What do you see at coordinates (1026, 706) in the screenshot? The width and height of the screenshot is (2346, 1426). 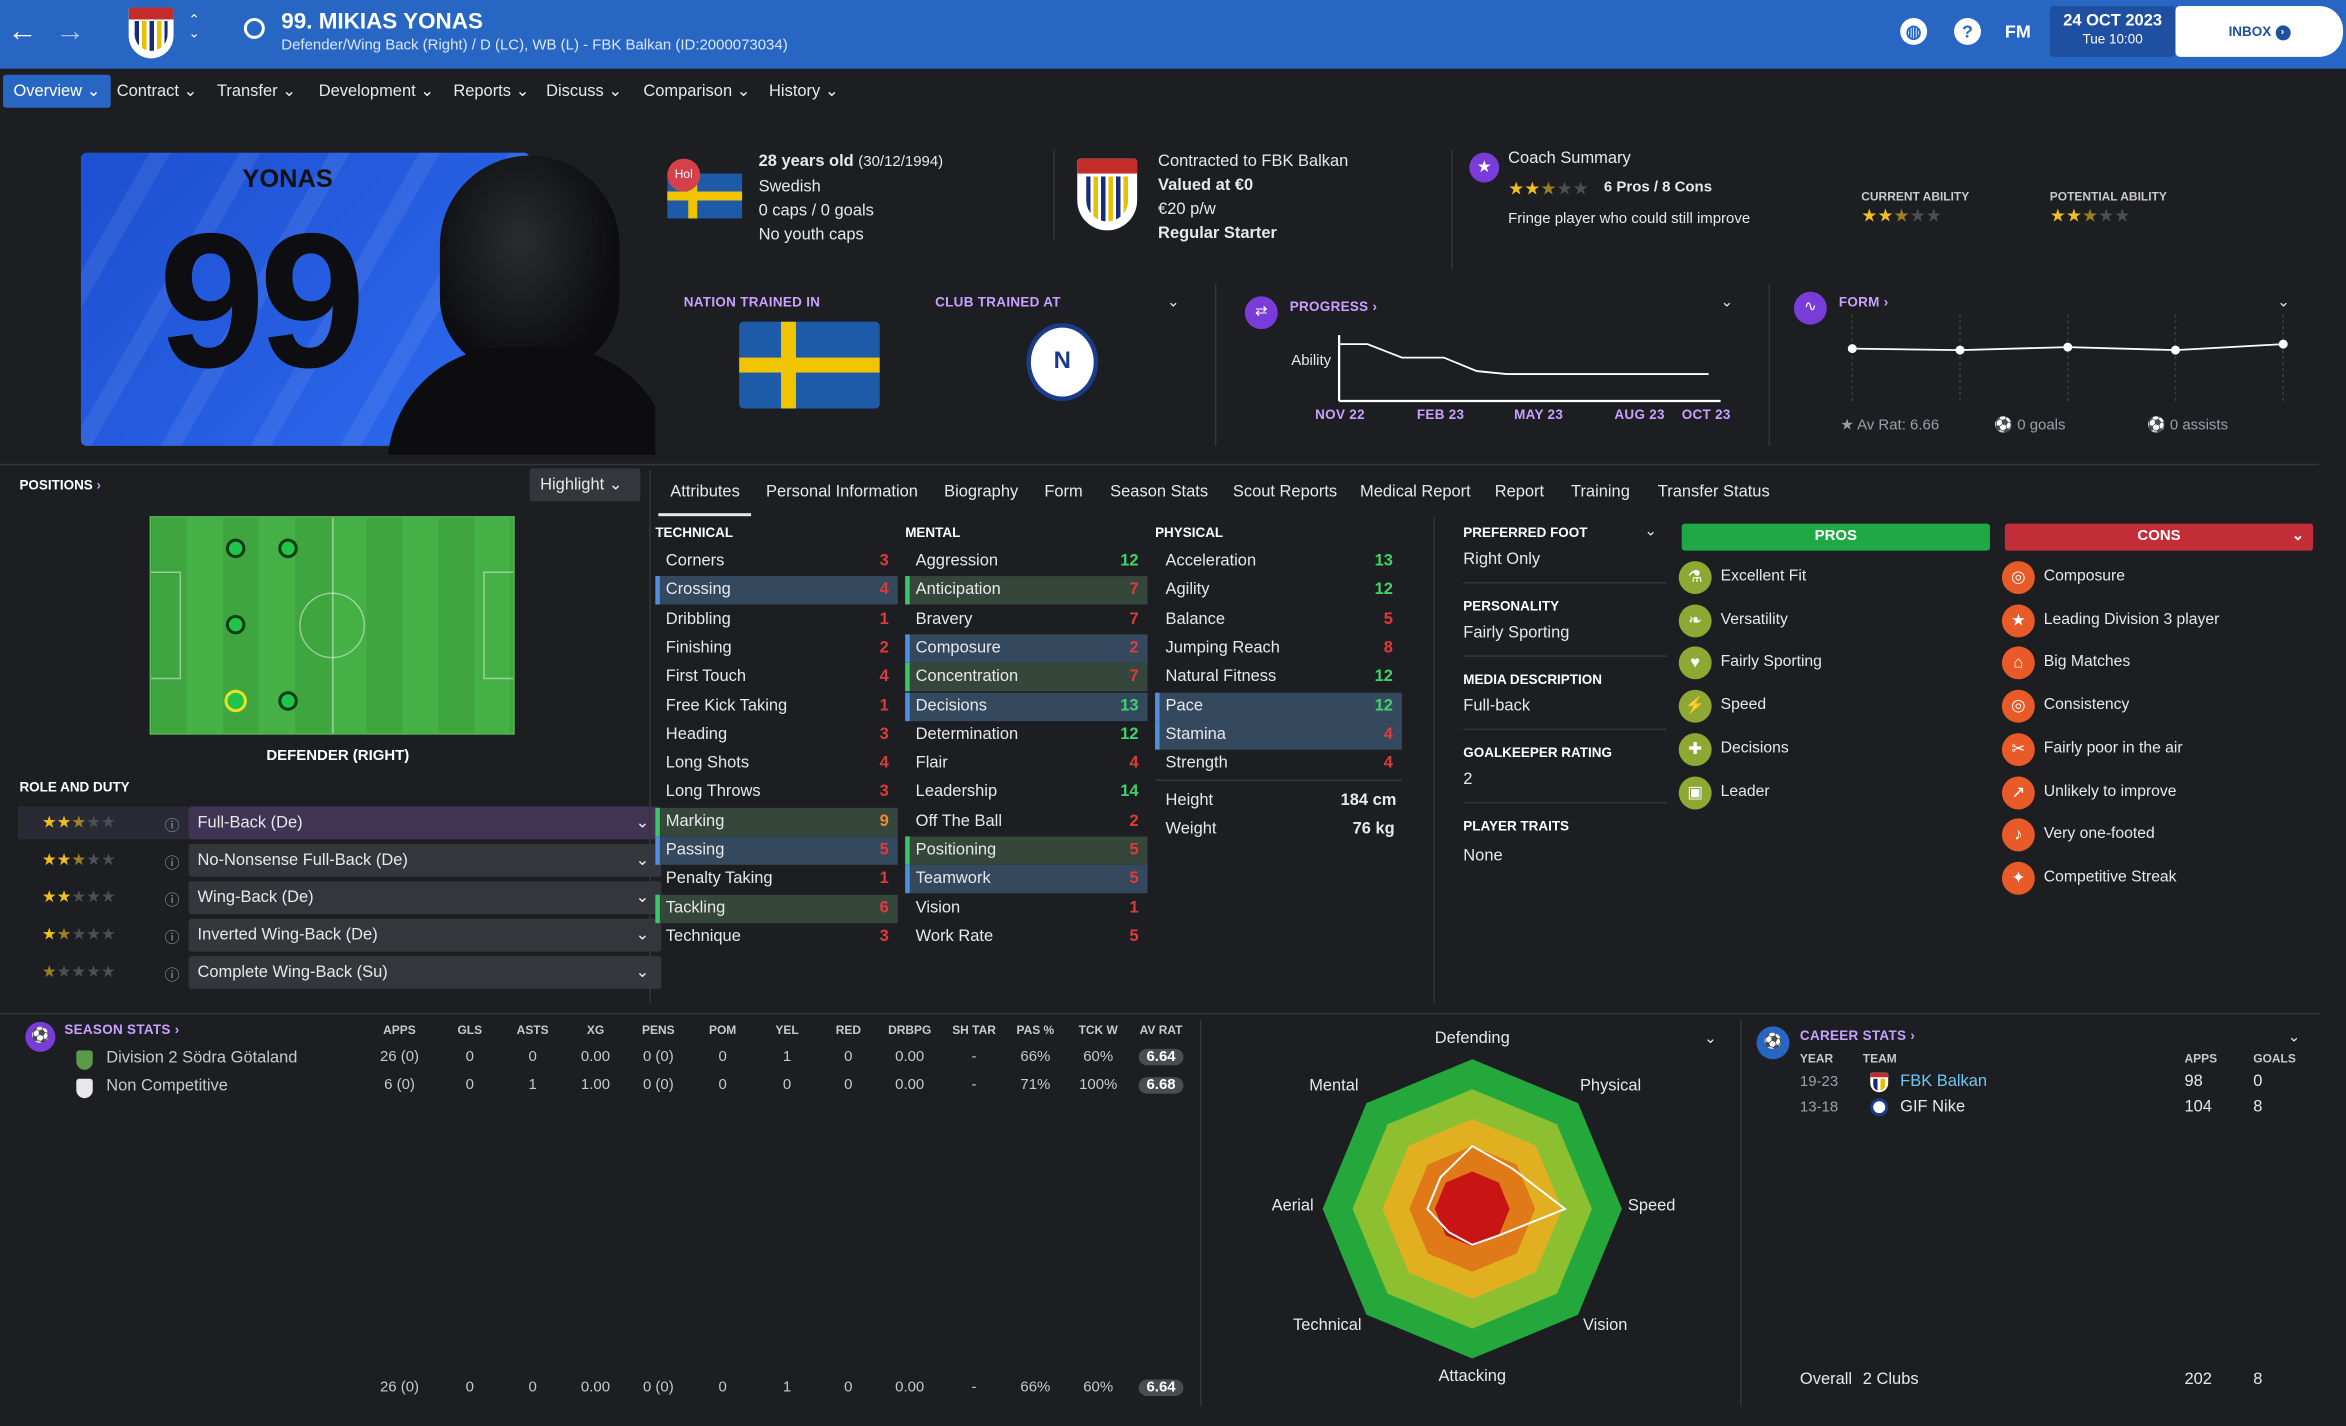 I see `attribute-row: Decisions 13` at bounding box center [1026, 706].